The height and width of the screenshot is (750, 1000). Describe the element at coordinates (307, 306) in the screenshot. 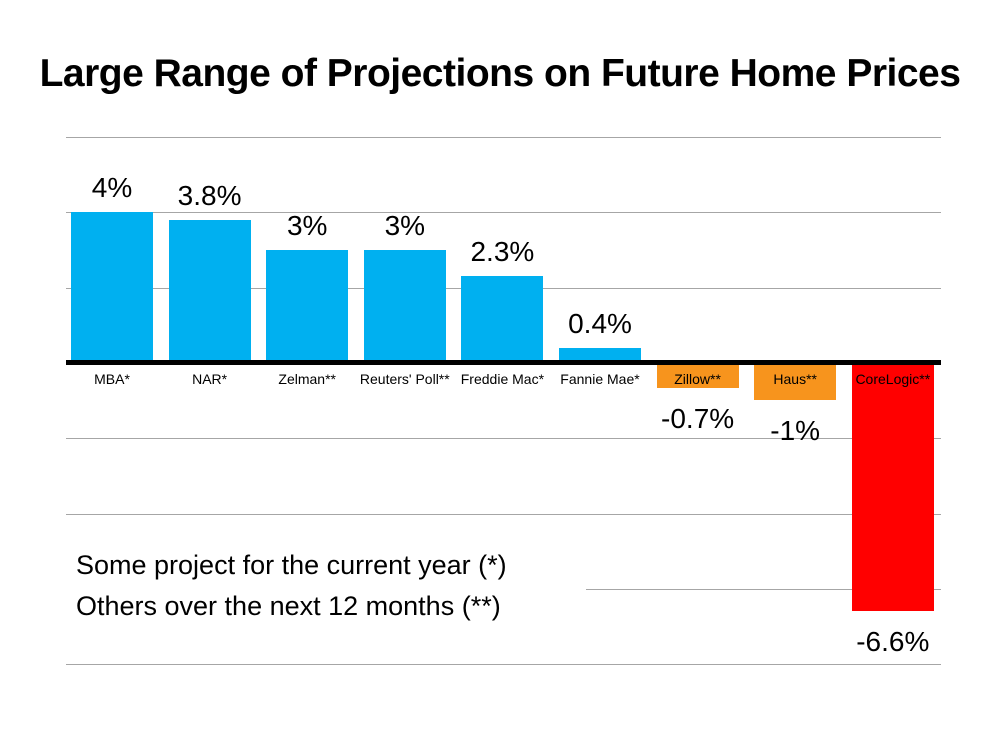

I see `bar-zelman` at that location.